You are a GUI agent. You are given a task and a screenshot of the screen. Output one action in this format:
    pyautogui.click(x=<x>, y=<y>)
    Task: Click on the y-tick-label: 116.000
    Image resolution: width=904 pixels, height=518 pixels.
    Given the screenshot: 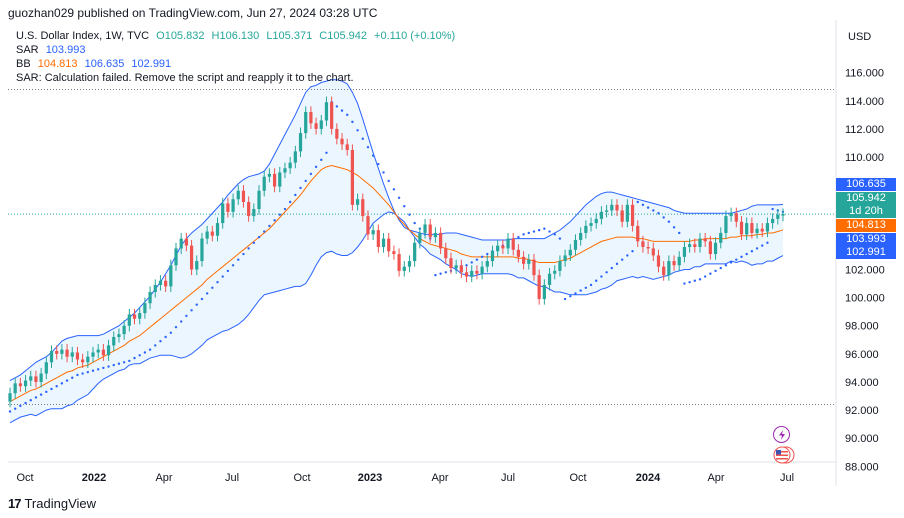 What is the action you would take?
    pyautogui.click(x=864, y=74)
    